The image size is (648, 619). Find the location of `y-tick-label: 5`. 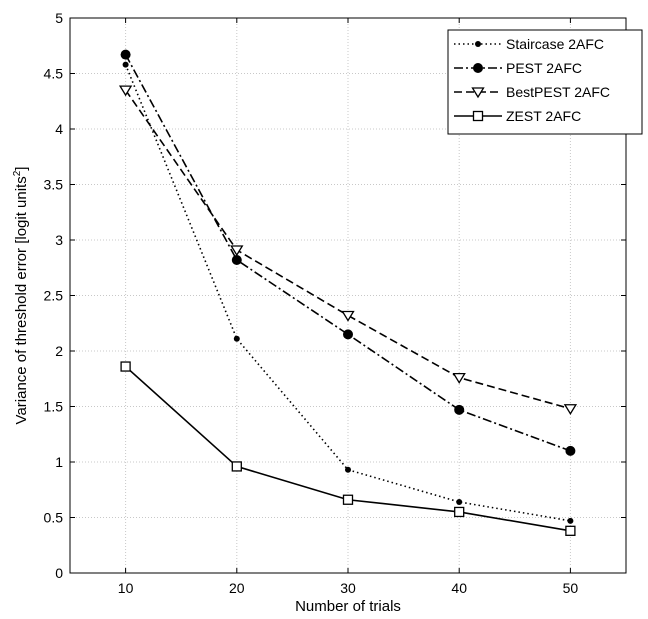

y-tick-label: 5 is located at coordinates (59, 18).